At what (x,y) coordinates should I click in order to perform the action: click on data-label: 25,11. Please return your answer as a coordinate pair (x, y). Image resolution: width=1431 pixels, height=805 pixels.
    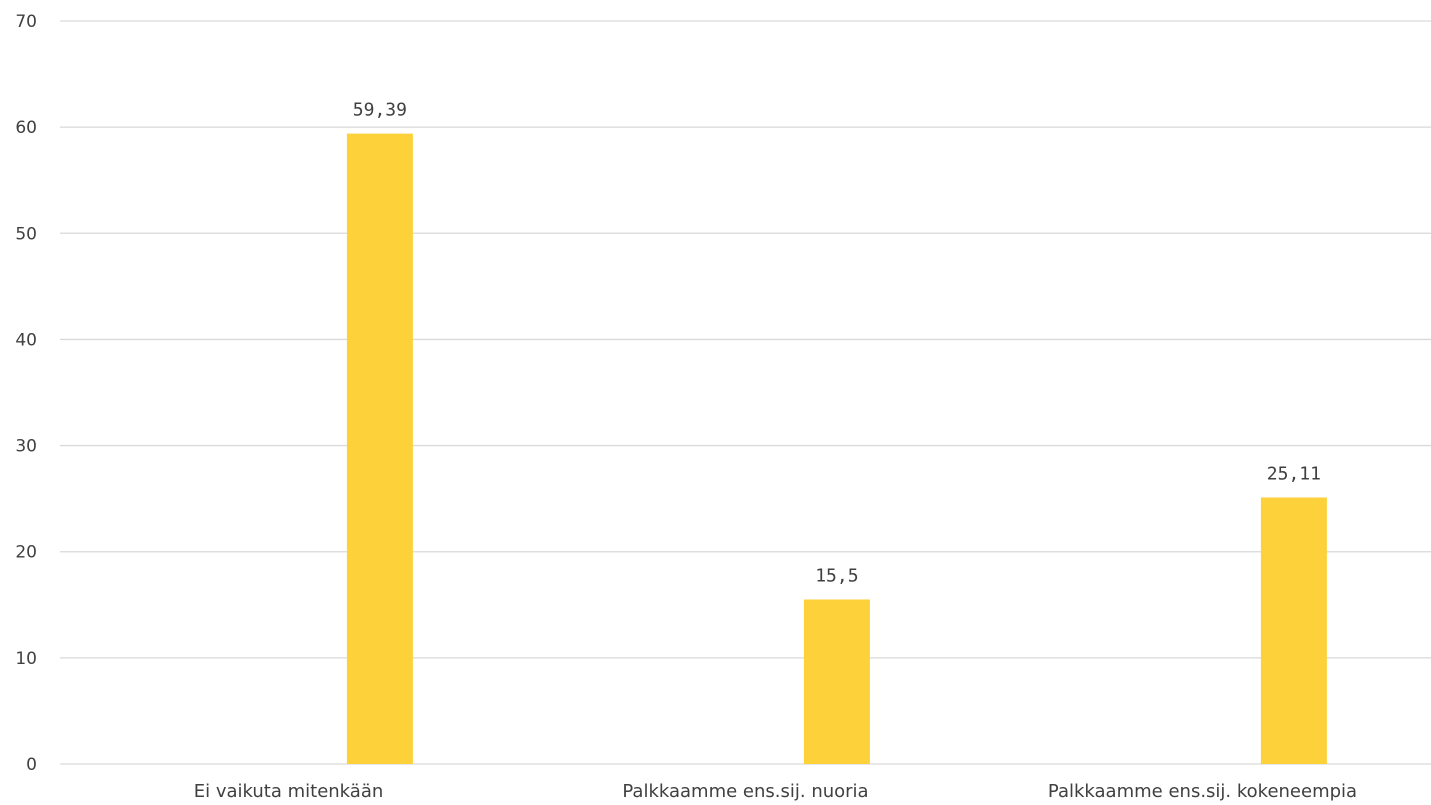
    Looking at the image, I should click on (1294, 473).